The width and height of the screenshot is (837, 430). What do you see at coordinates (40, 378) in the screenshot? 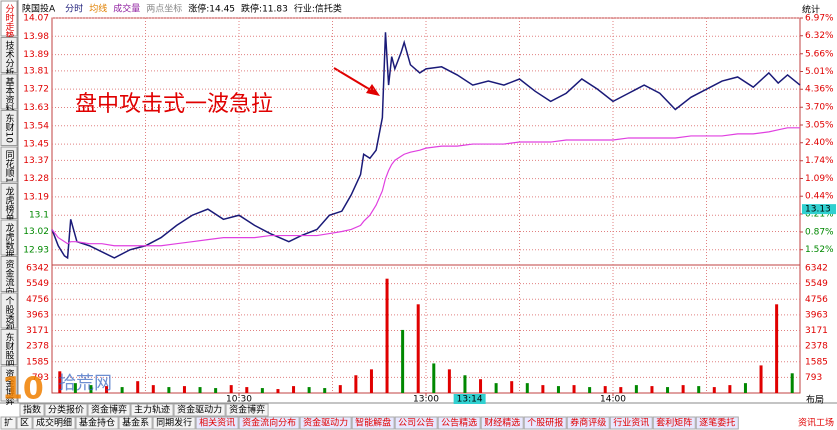
I see `y-tick-label: 793` at bounding box center [40, 378].